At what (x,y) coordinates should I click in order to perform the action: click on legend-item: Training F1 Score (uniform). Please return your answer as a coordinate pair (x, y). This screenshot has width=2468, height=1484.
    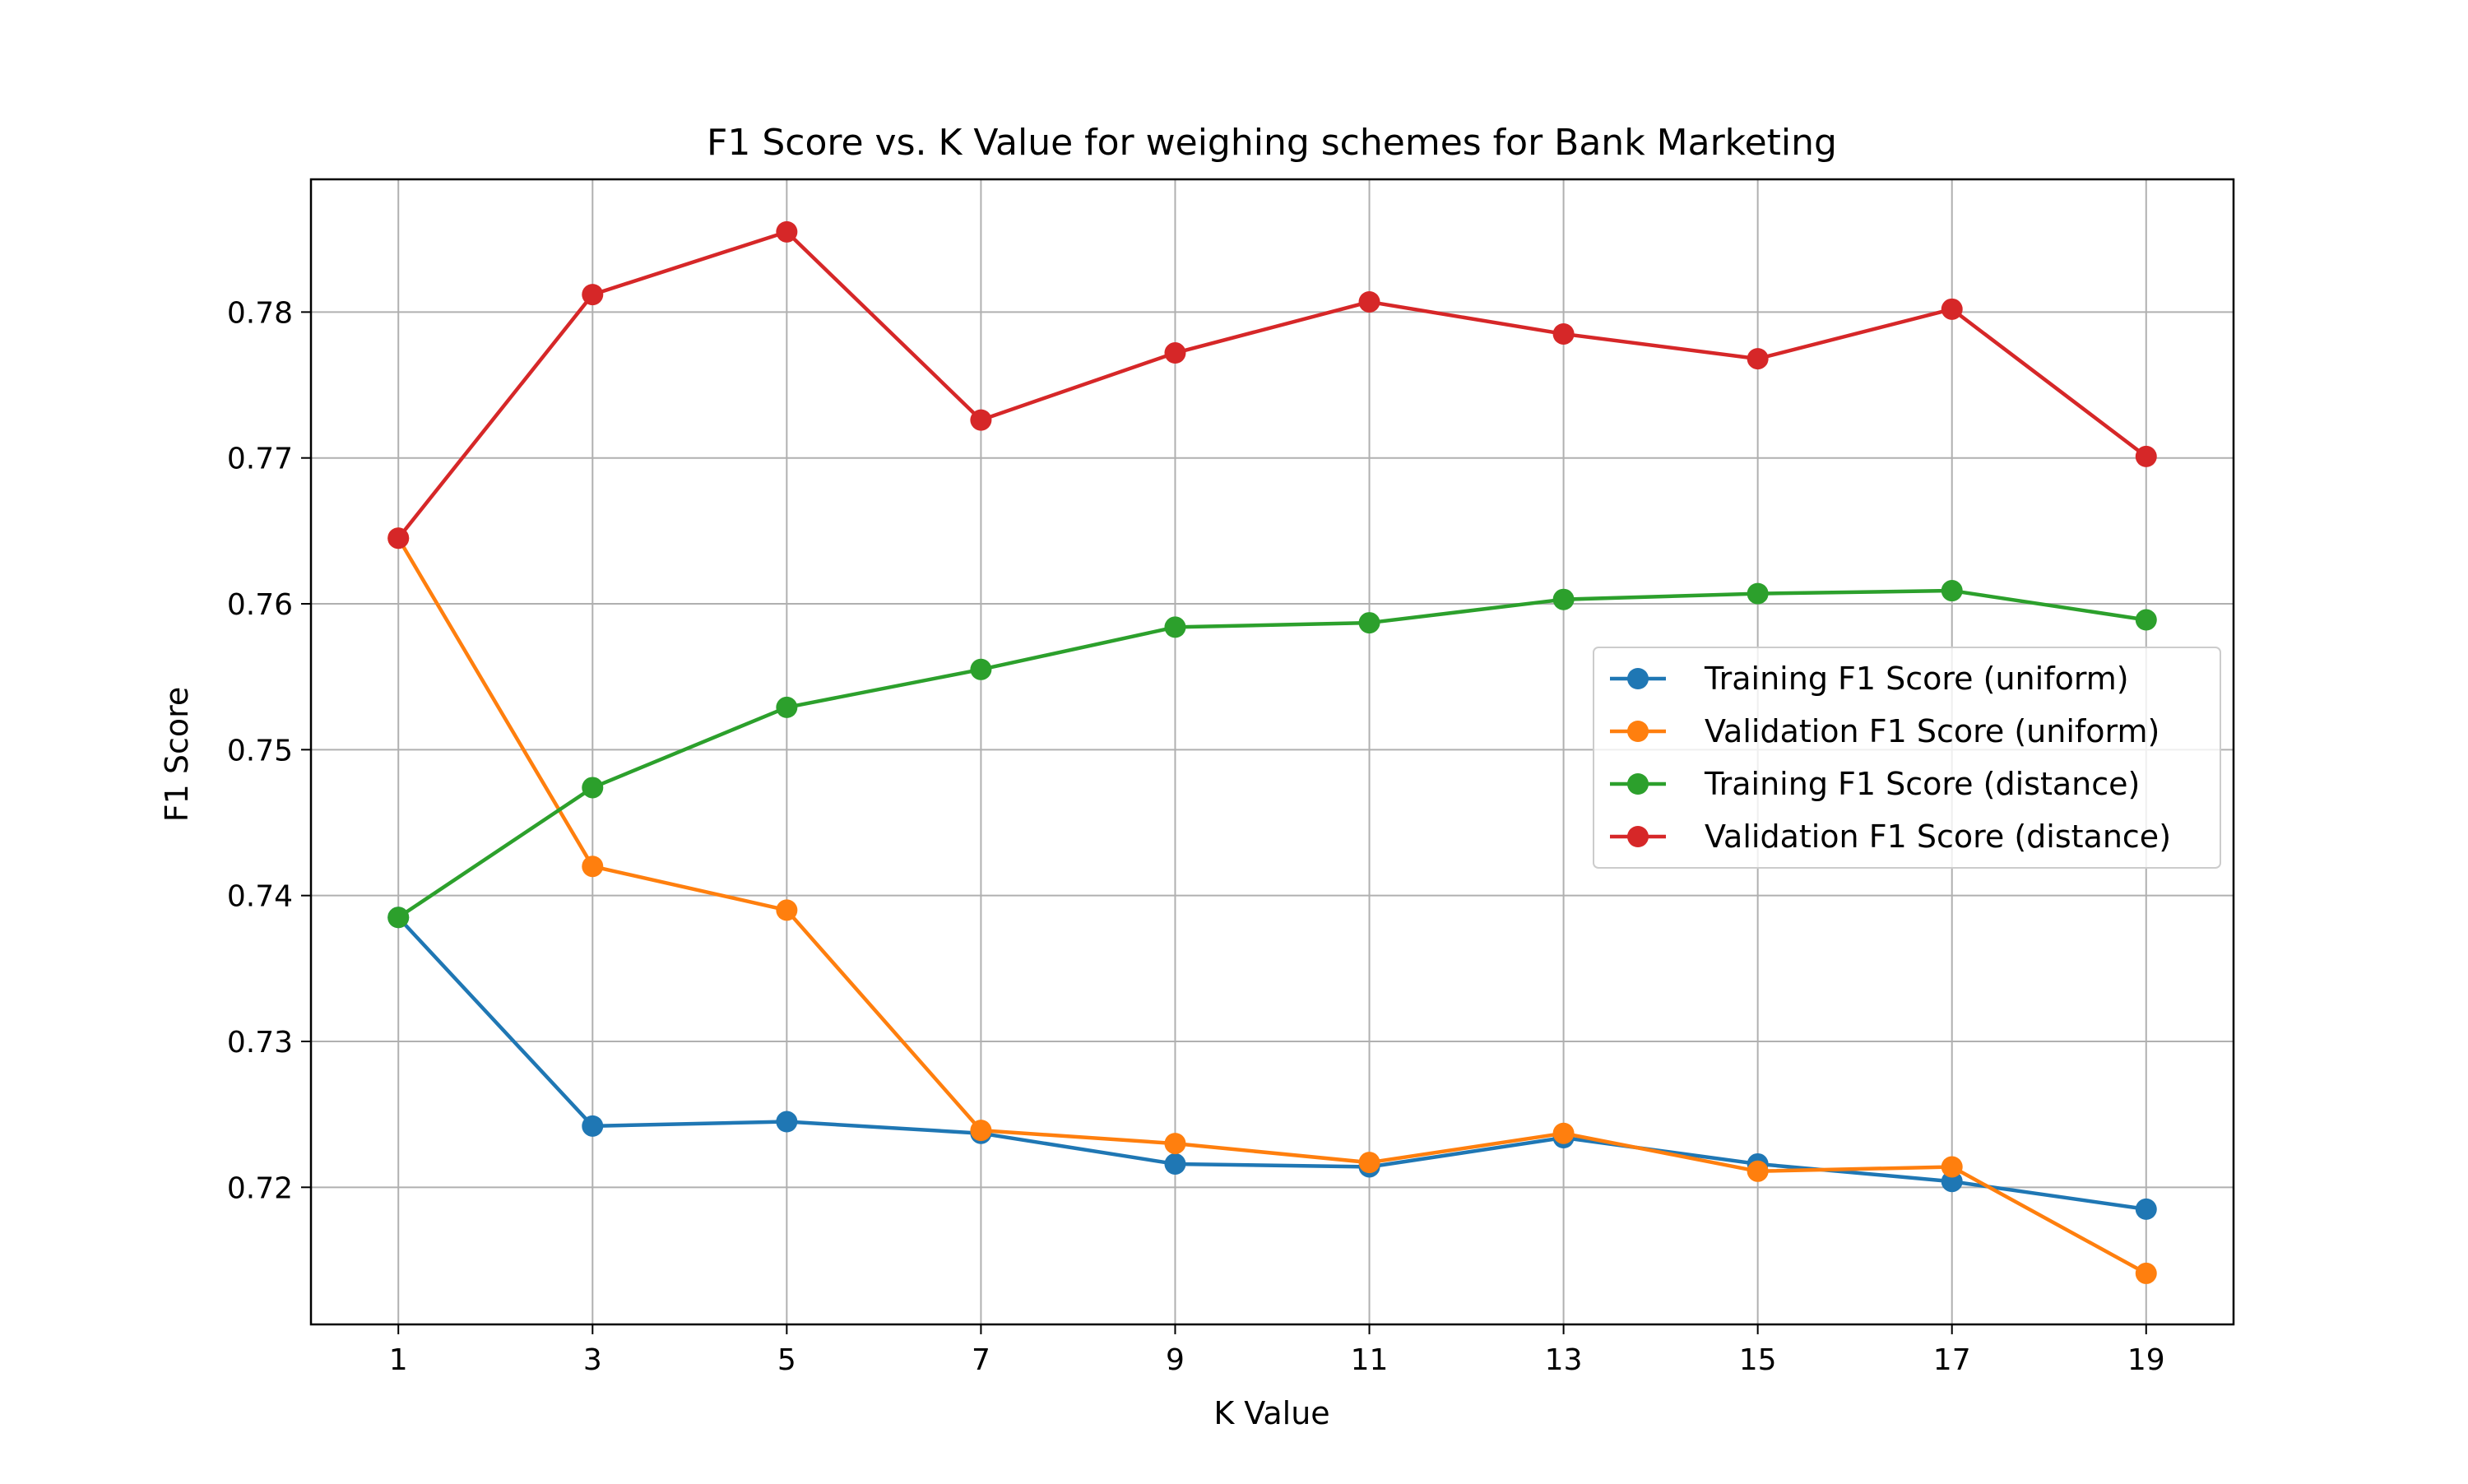
    Looking at the image, I should click on (1869, 679).